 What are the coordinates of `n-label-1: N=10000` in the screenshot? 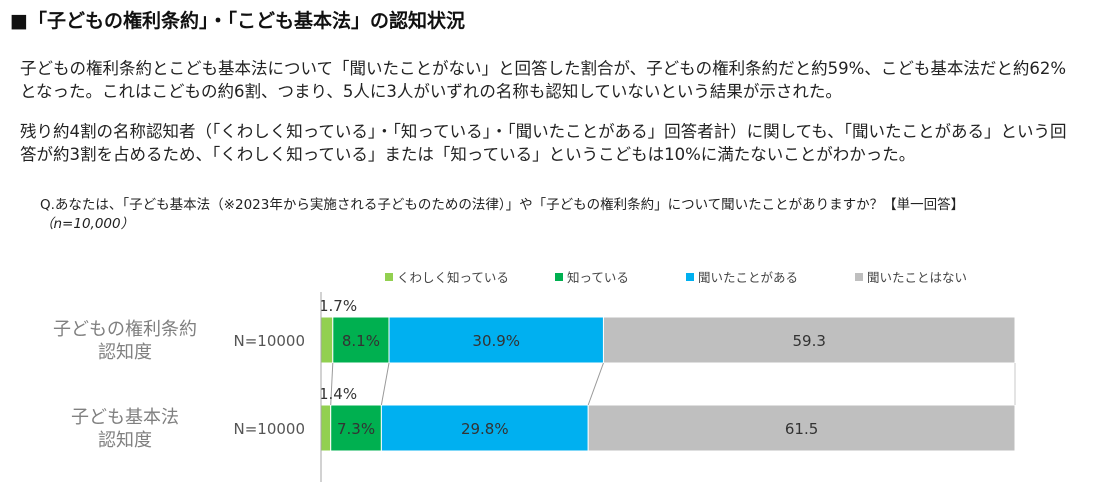 It's located at (269, 341).